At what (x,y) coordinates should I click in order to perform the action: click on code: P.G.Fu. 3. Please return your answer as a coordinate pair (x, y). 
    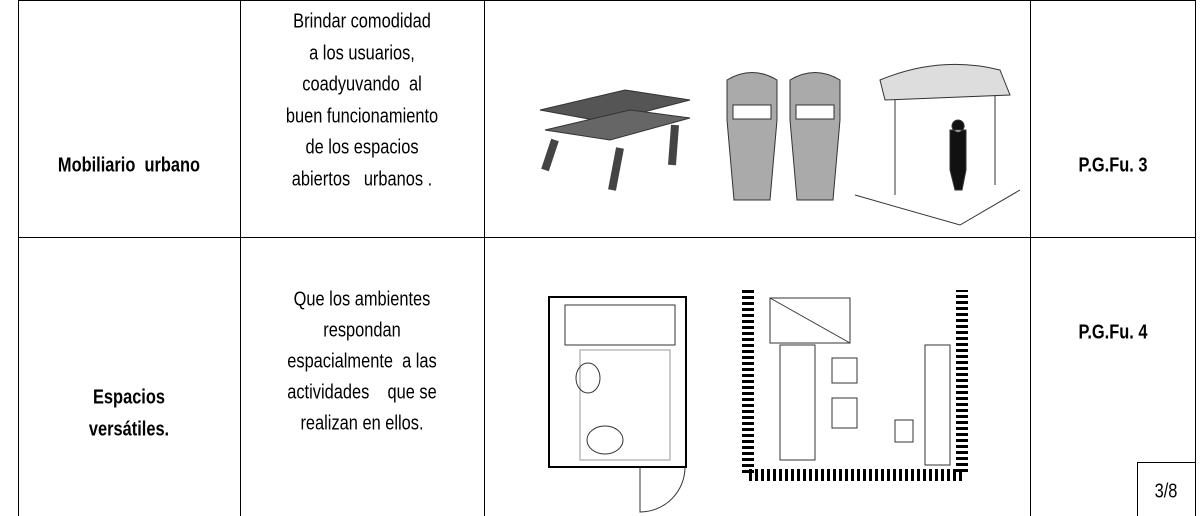
    Looking at the image, I should click on (1113, 165).